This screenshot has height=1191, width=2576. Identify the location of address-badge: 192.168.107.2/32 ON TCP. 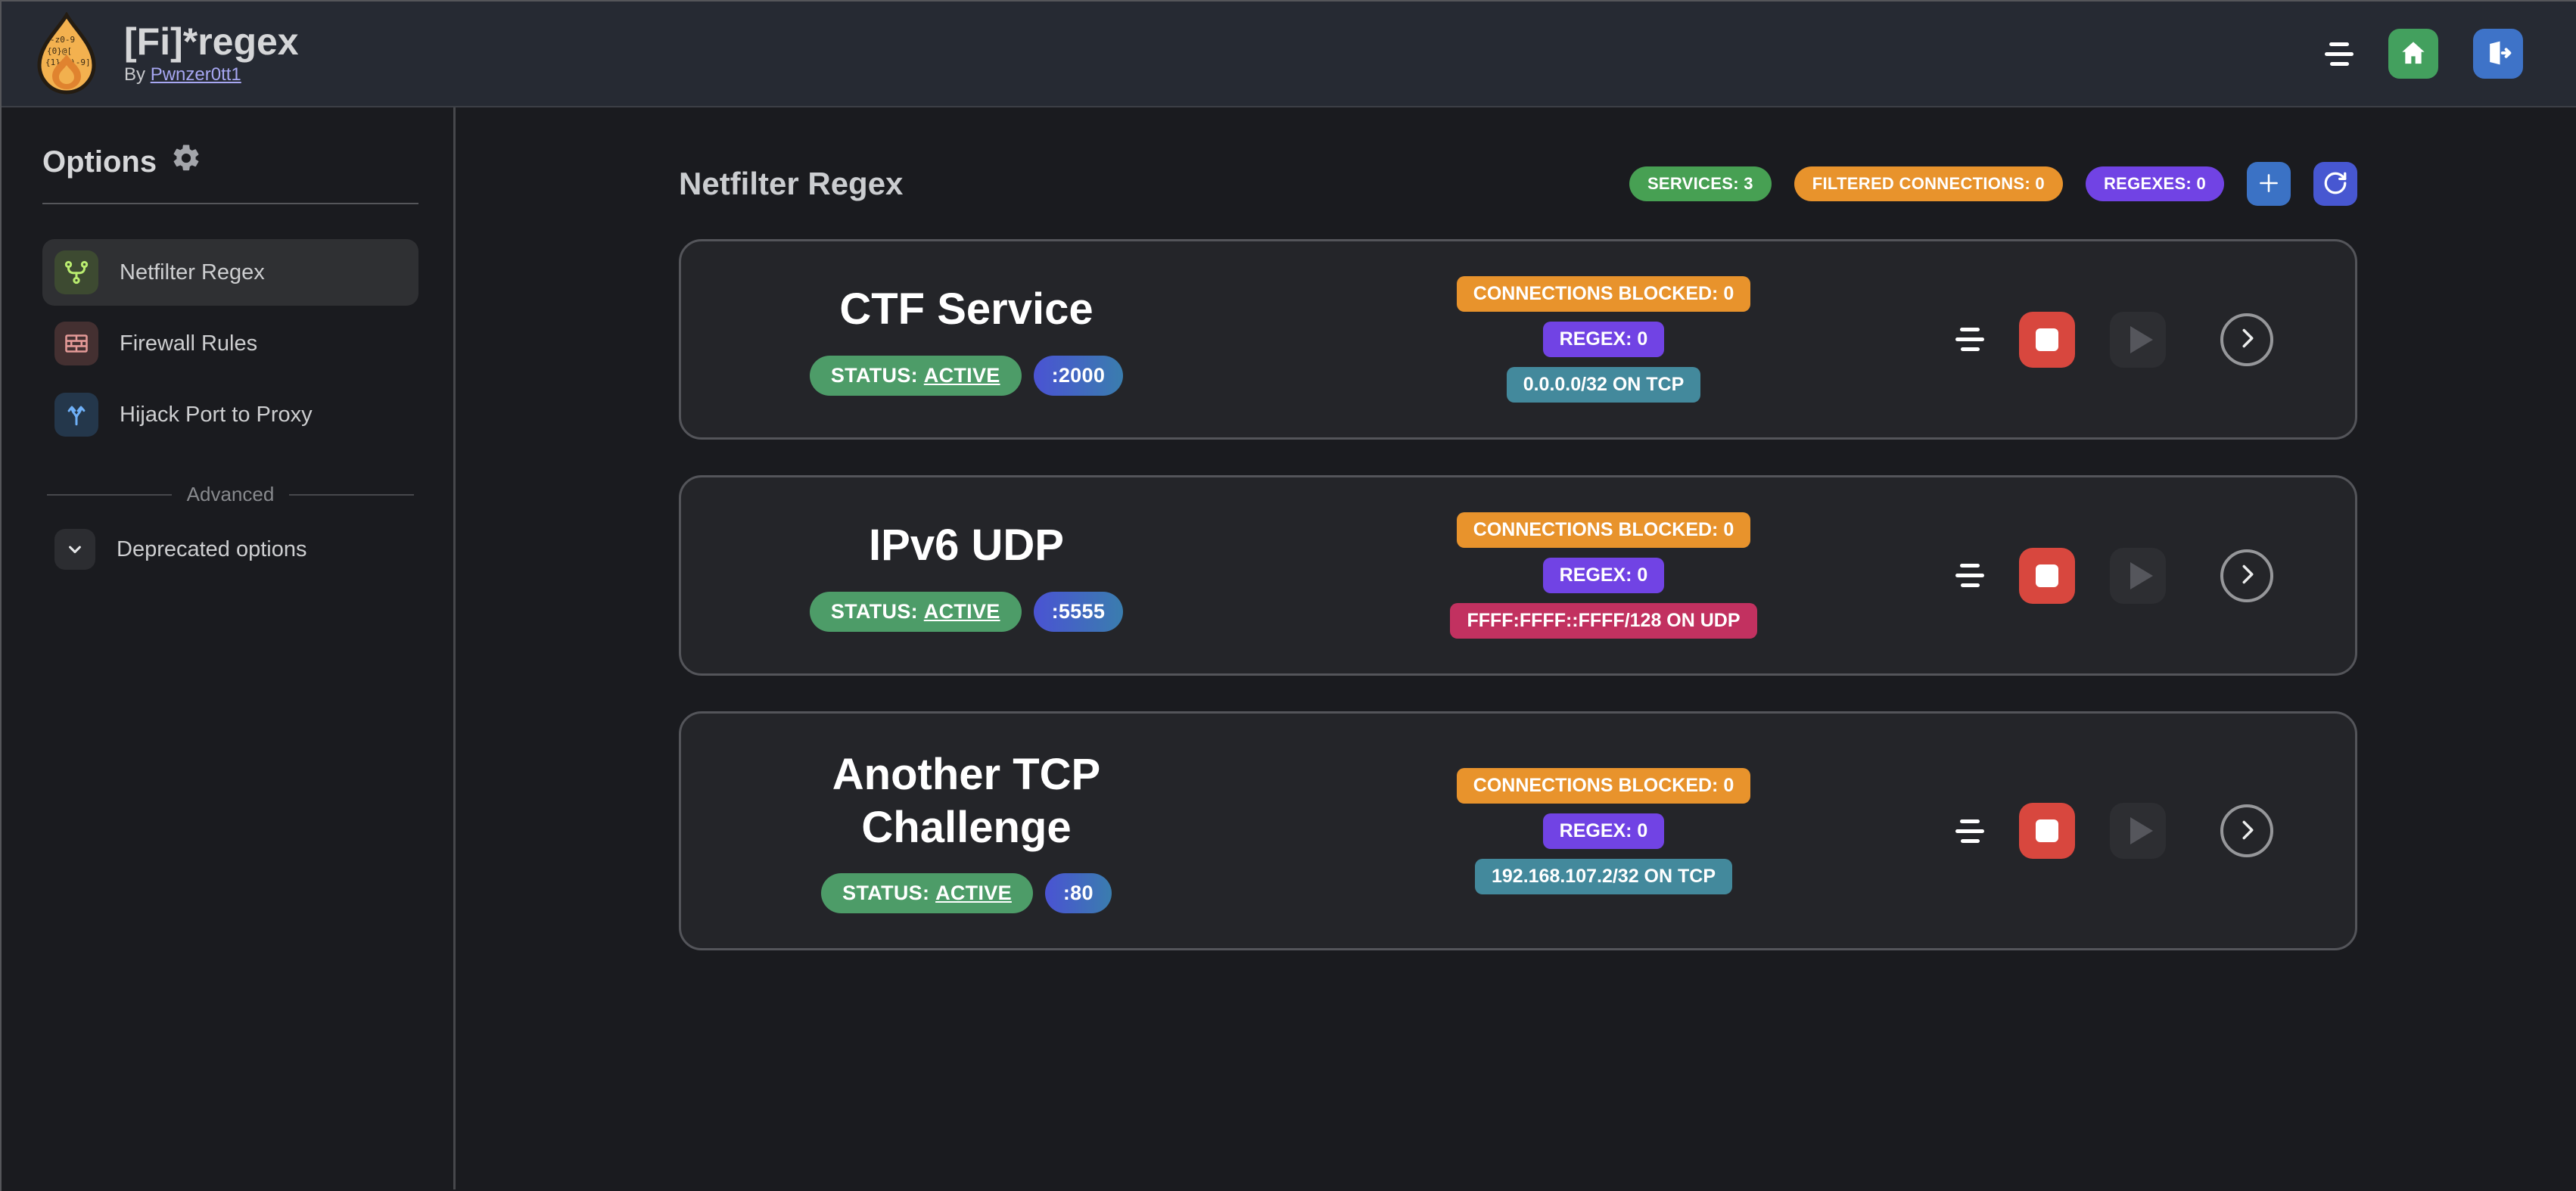
(1603, 876).